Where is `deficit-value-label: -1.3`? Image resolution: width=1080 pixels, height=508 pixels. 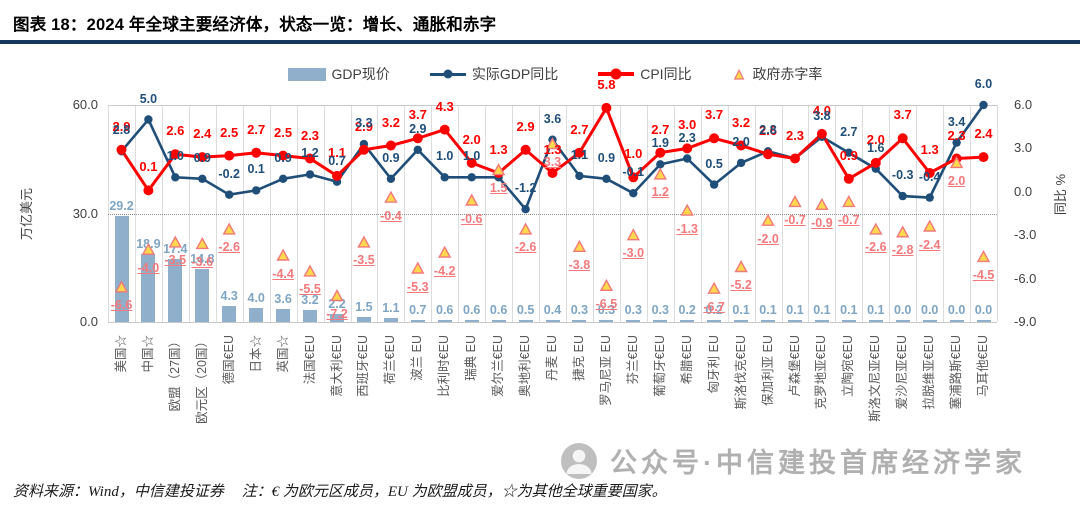 deficit-value-label: -1.3 is located at coordinates (687, 228).